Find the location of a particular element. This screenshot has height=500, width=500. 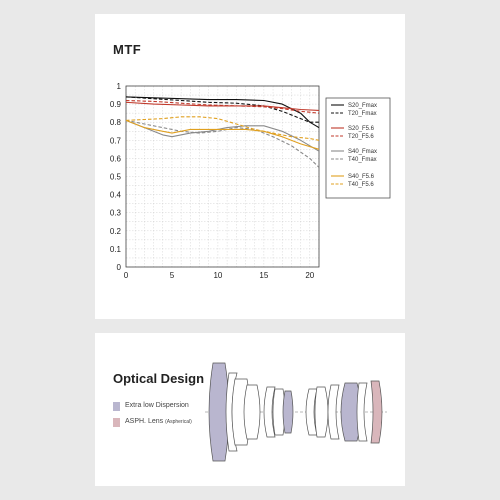

series-line-t40-fmax is located at coordinates (222, 143).